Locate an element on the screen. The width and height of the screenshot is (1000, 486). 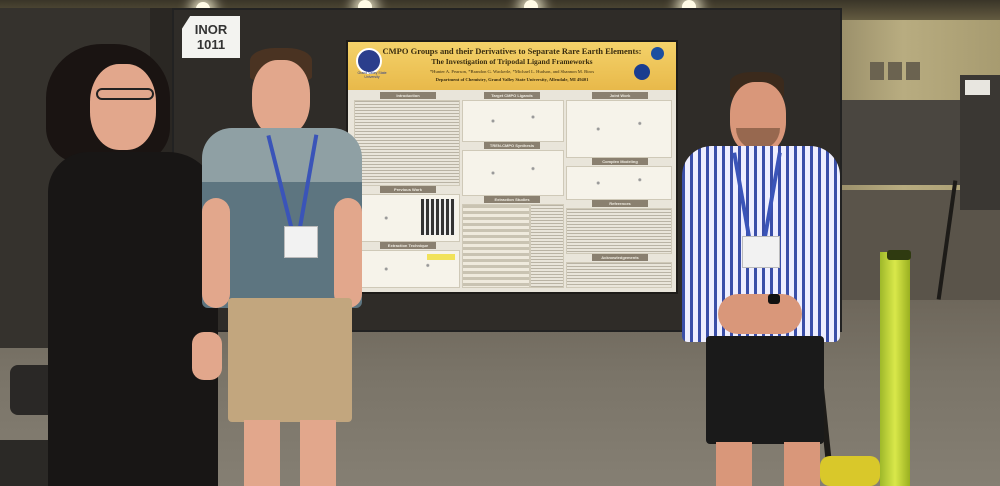
university-logo-text: Grand Valley State University is located at coordinates (372, 75).